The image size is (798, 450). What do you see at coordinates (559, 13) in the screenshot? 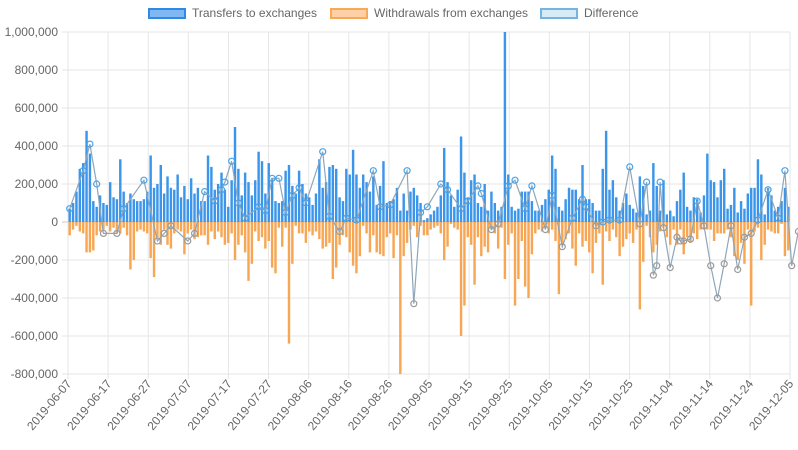
I see `legend-swatch-difference` at bounding box center [559, 13].